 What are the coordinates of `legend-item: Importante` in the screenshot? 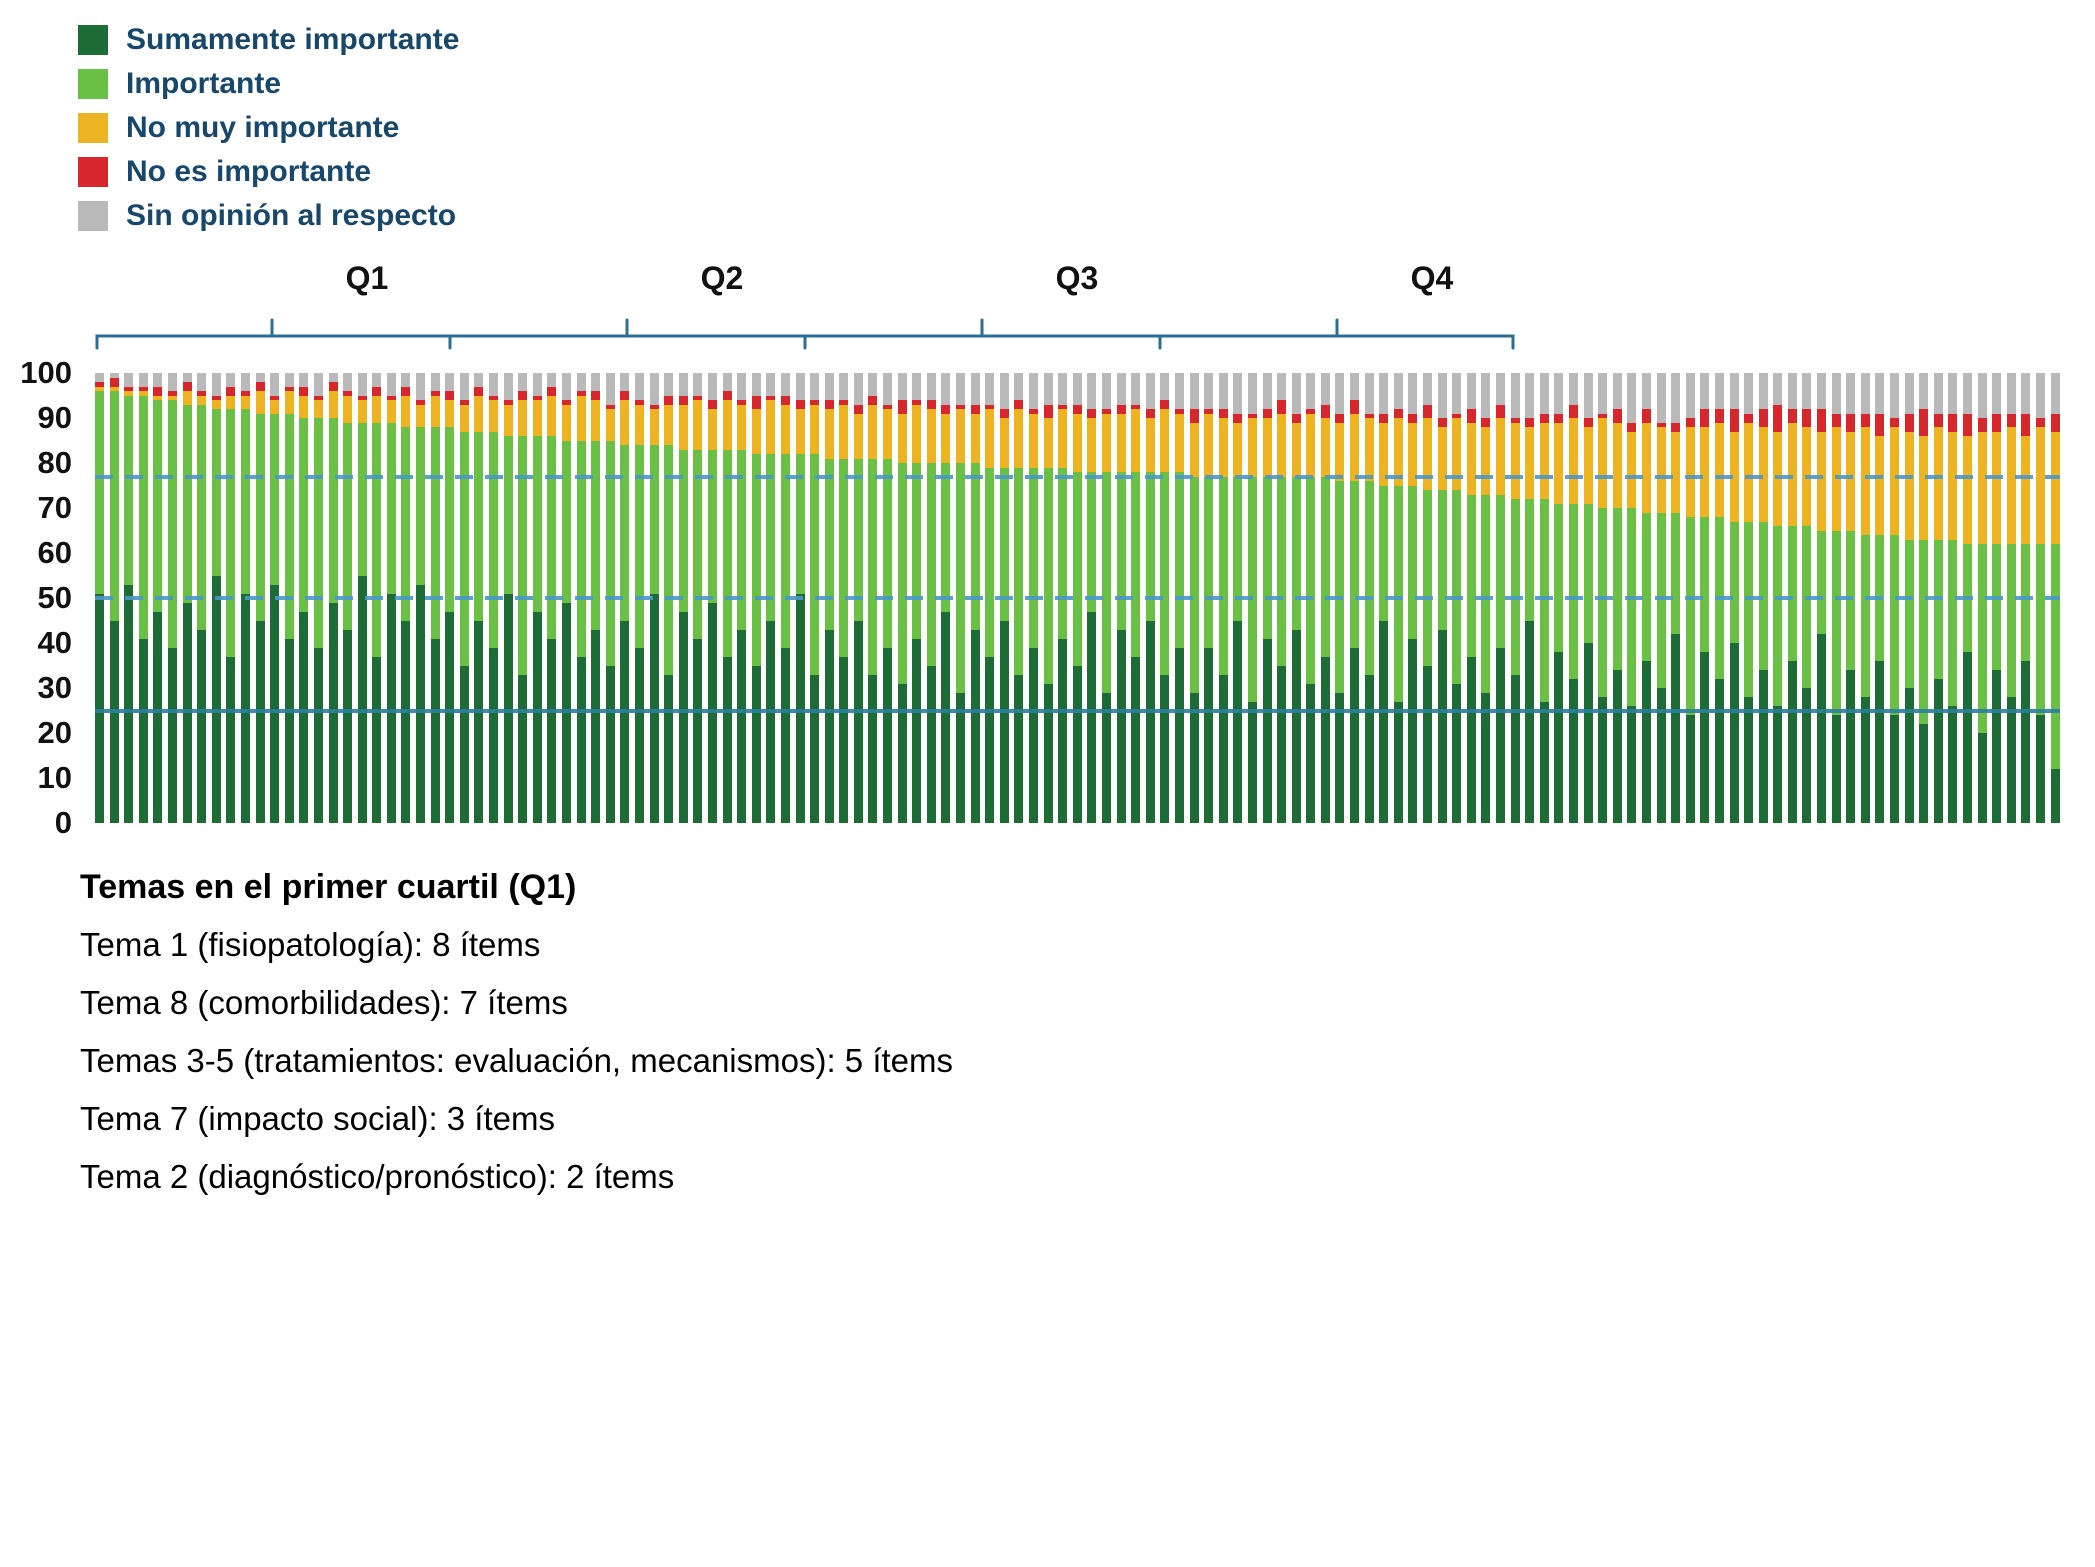 It's located at (268, 84).